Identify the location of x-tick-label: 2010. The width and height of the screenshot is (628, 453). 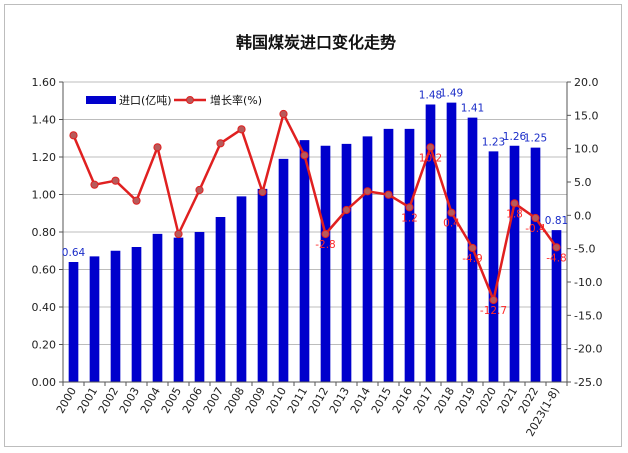
(276, 400).